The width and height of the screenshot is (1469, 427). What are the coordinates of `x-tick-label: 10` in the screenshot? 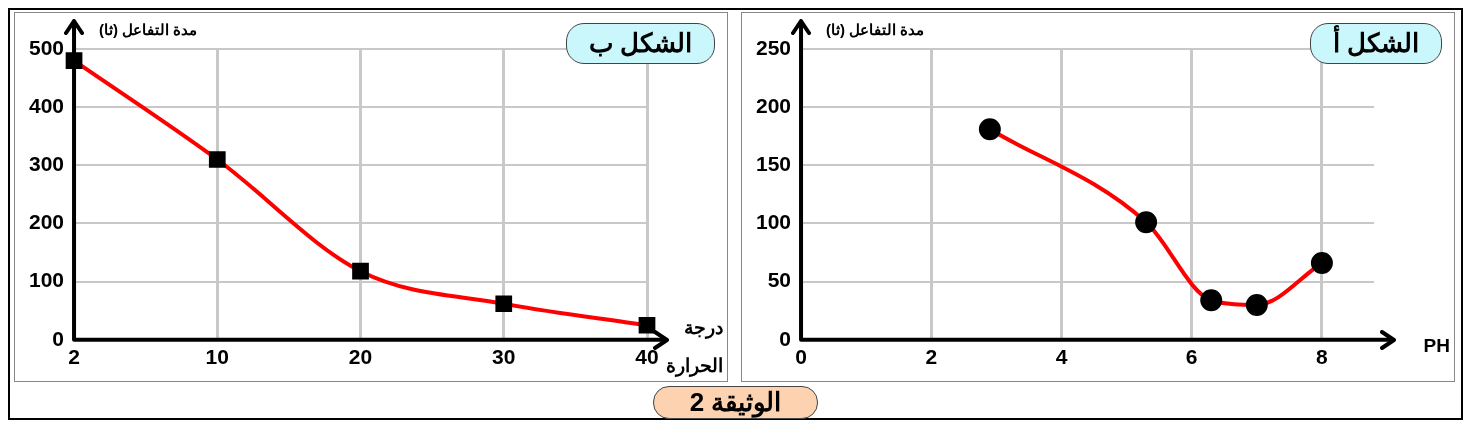 It's located at (217, 357).